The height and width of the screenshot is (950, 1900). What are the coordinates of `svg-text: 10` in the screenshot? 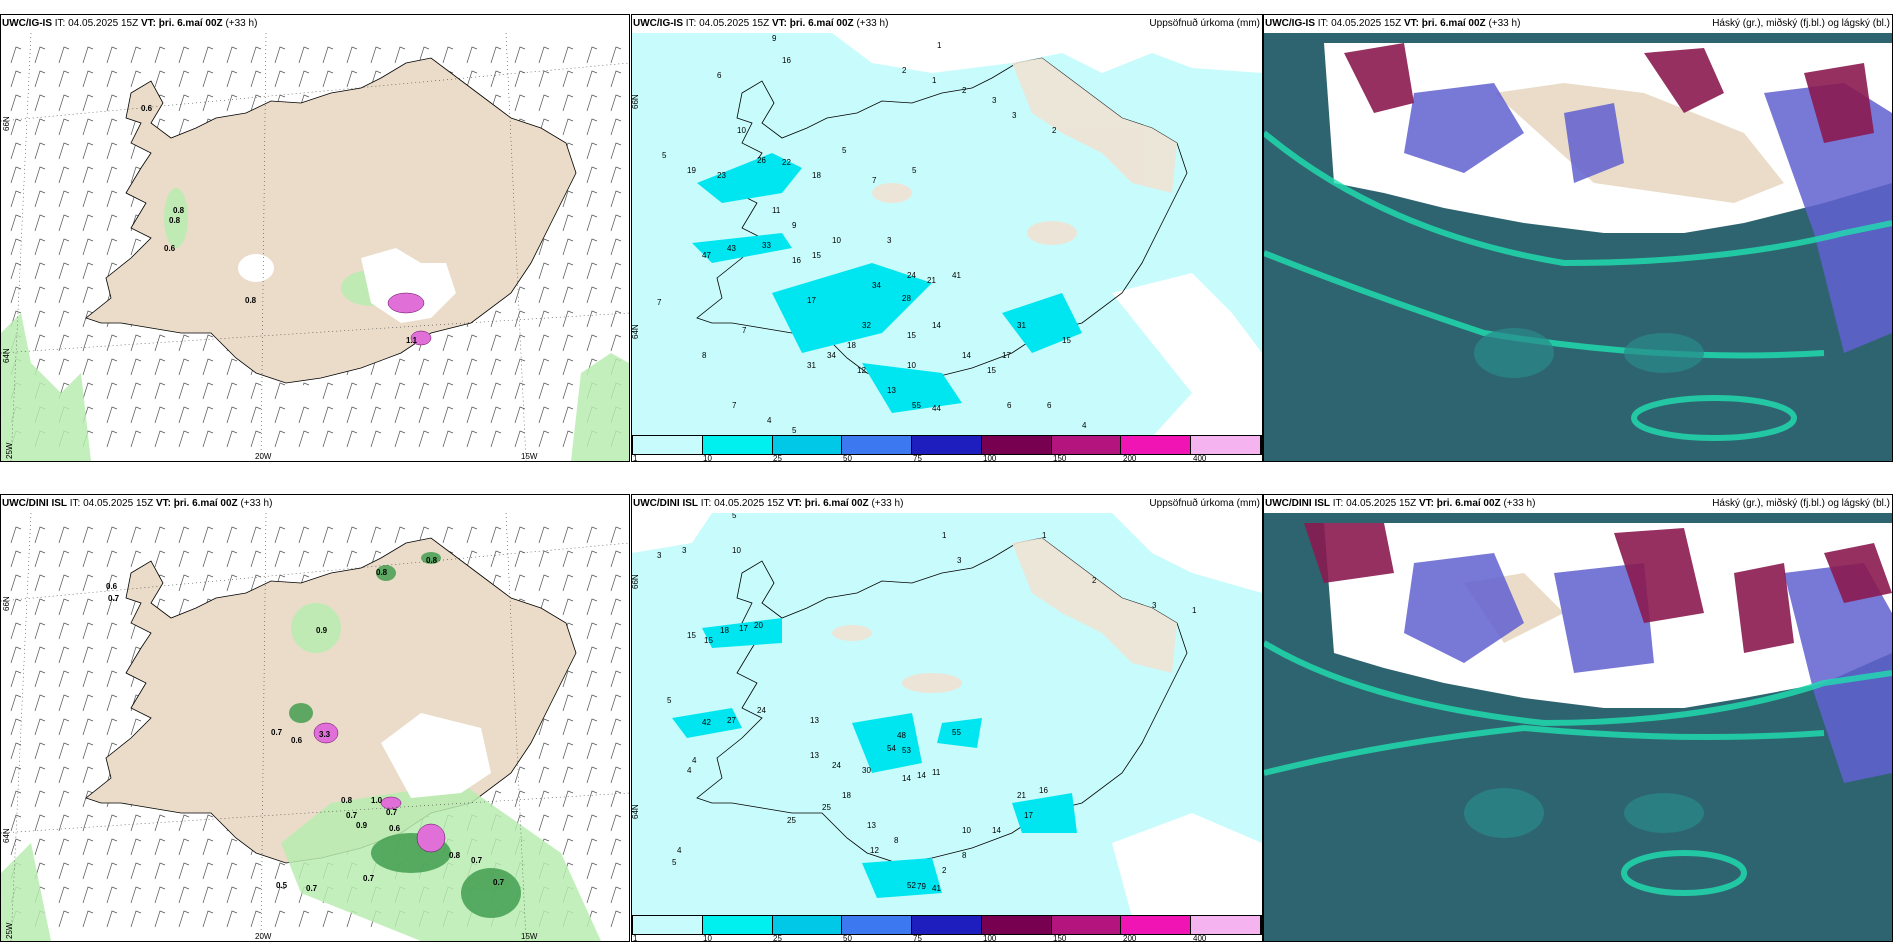 It's located at (836, 240).